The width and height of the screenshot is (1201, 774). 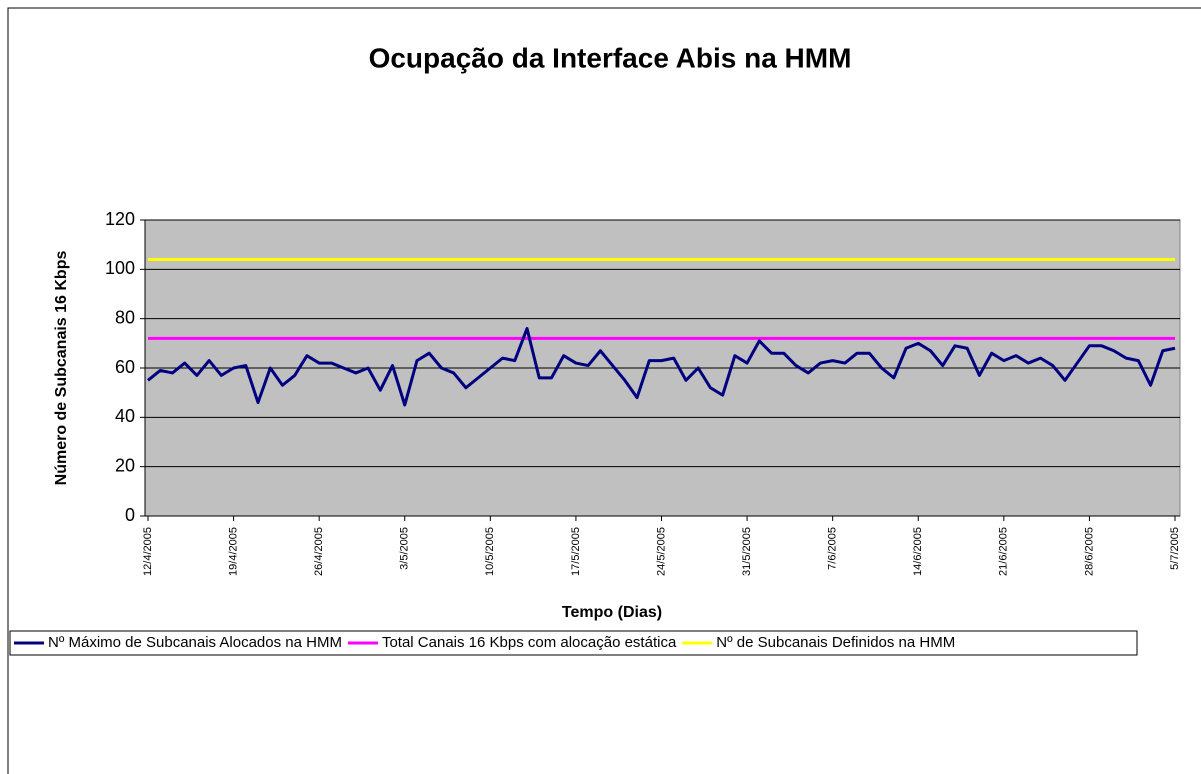 What do you see at coordinates (120, 219) in the screenshot?
I see `y-tick-label: 120` at bounding box center [120, 219].